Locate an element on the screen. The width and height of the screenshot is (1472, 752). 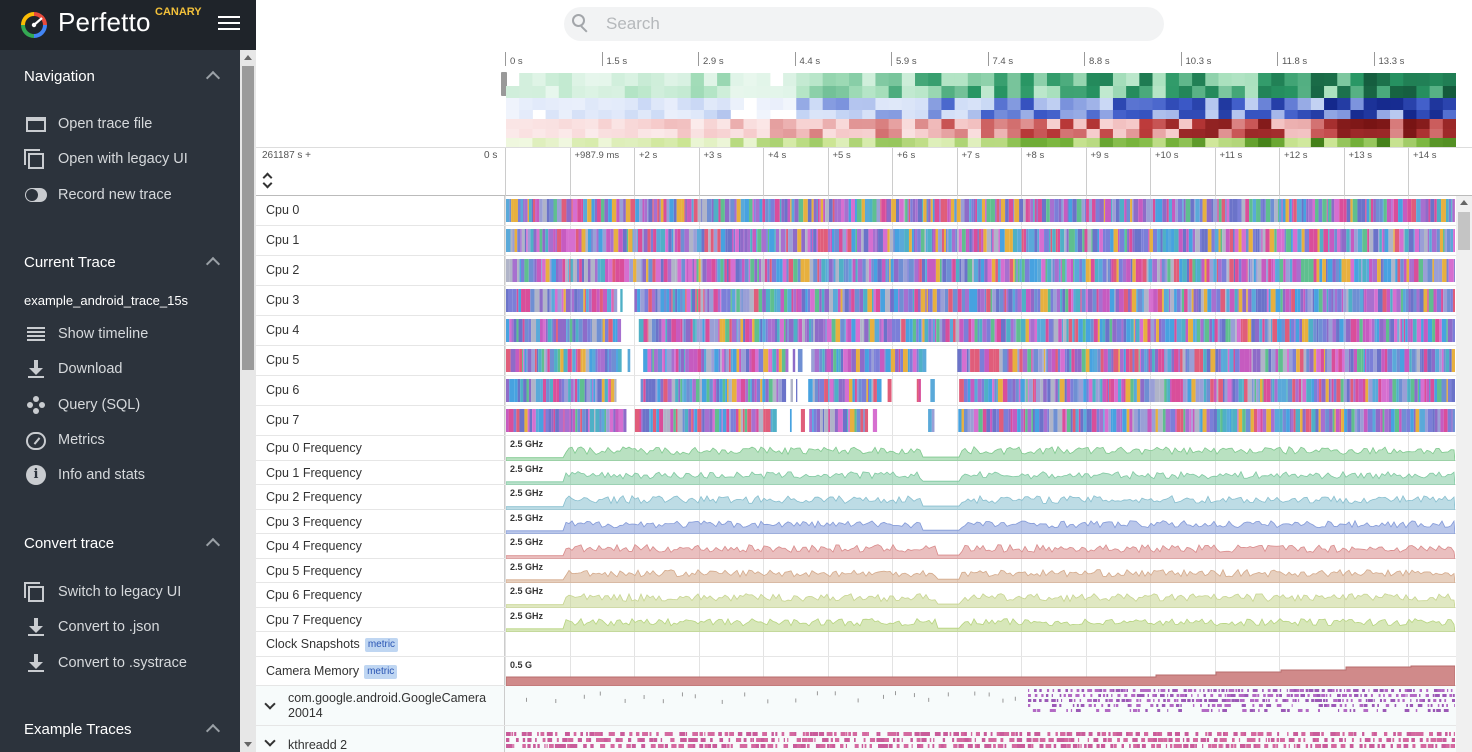
track-shell: Cpu 1 Frequency is located at coordinates (380, 472).